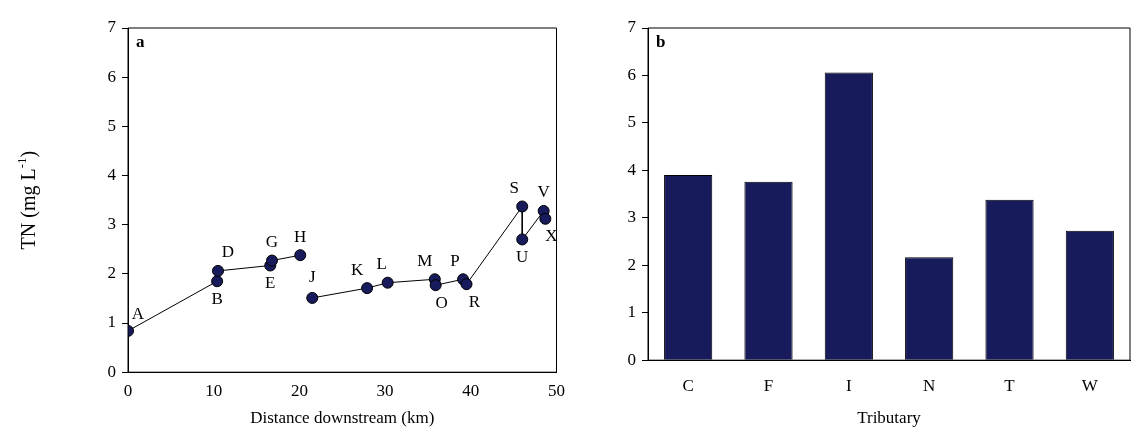  I want to click on y-axis-title: TN (mg L-1), so click(27, 200).